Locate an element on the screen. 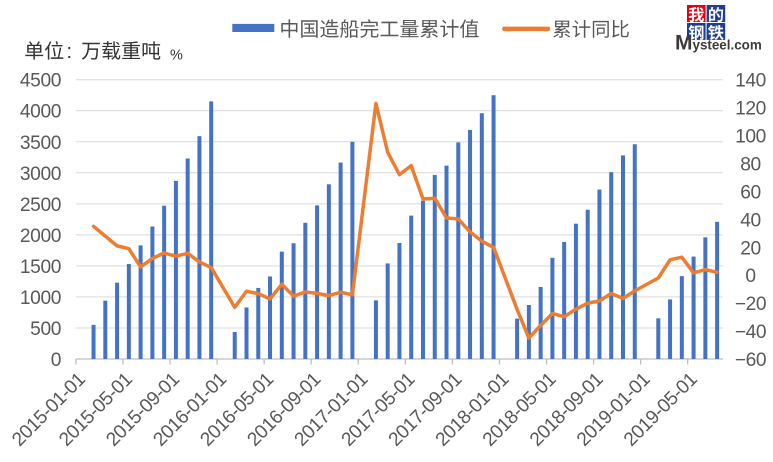 This screenshot has width=773, height=462. svg-text: 60 is located at coordinates (750, 192).